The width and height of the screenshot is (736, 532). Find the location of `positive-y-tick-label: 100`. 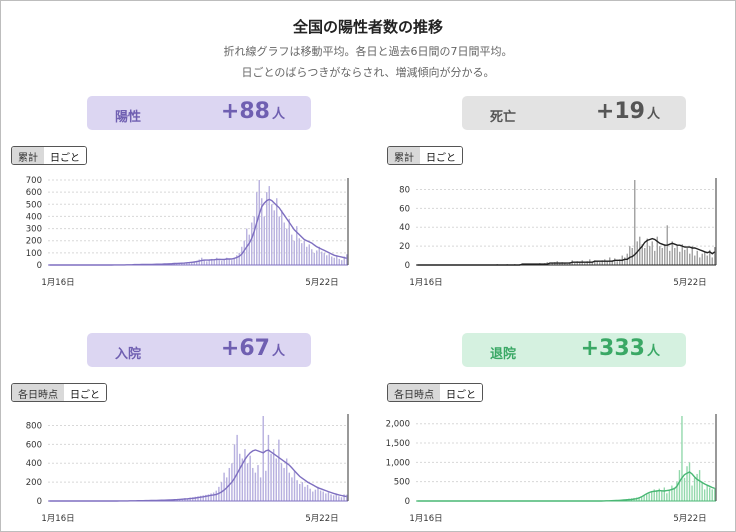

positive-y-tick-label: 100 is located at coordinates (34, 254).